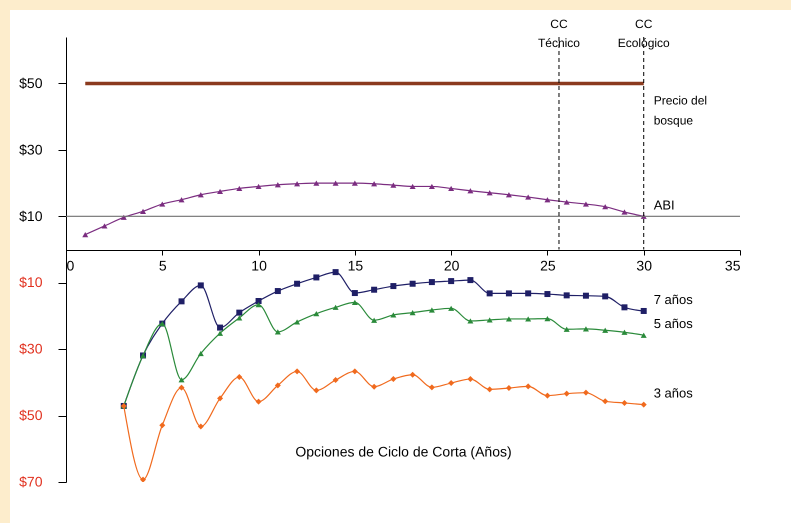 This screenshot has height=523, width=791. Describe the element at coordinates (644, 266) in the screenshot. I see `x-tick-label: 30` at that location.